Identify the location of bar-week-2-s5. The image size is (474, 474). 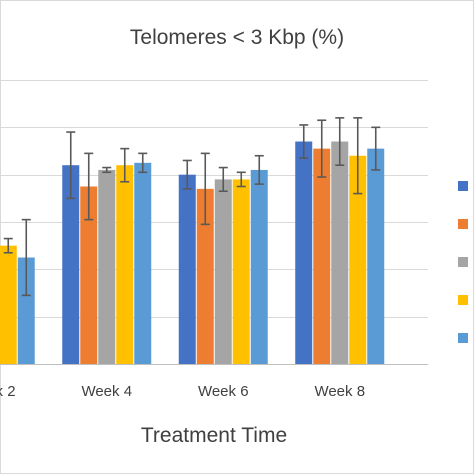
(26, 310).